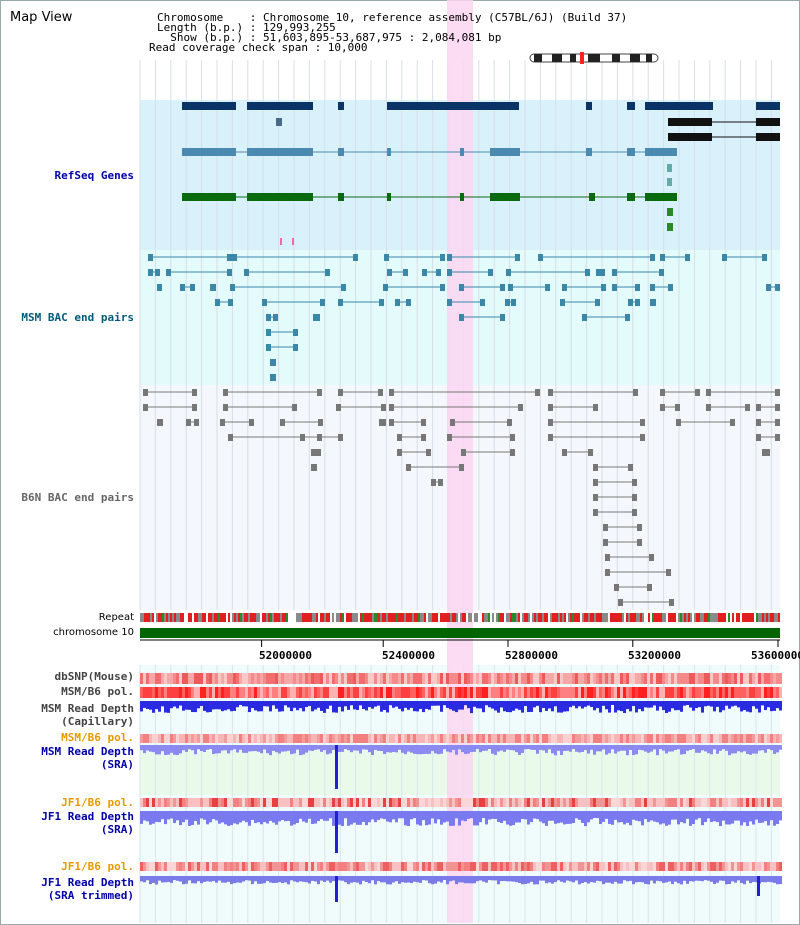 This screenshot has width=800, height=925. What do you see at coordinates (94, 676) in the screenshot?
I see `track-label-dbsnp: dbSNP(Mouse)` at bounding box center [94, 676].